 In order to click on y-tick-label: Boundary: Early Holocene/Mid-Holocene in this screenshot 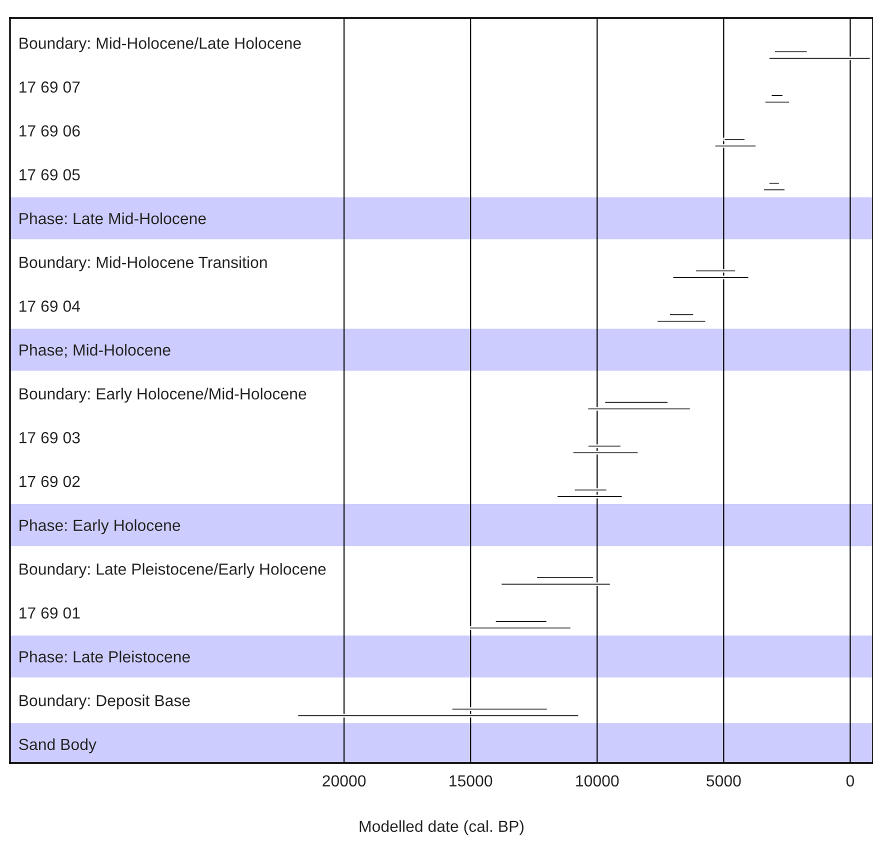, I will do `click(163, 395)`.